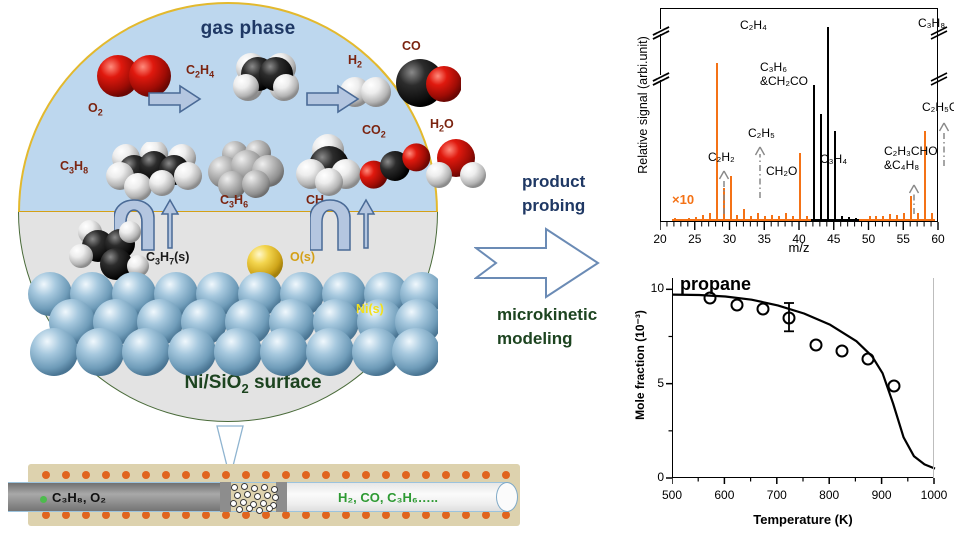  Describe the element at coordinates (428, 83) in the screenshot. I see `co-molecule` at that location.